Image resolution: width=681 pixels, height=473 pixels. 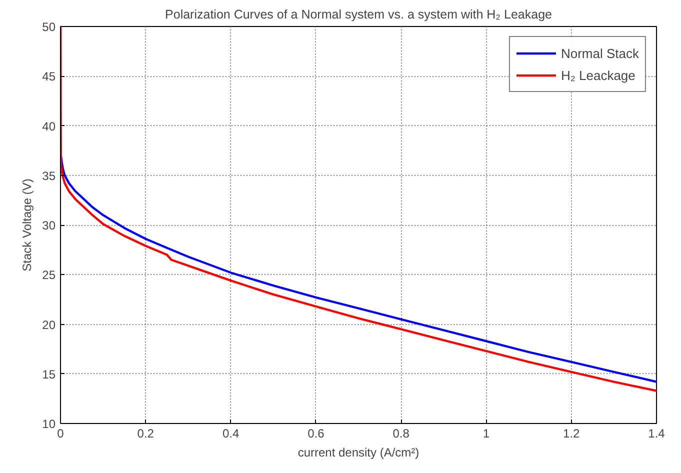 I want to click on x-tick-label: 0.2, so click(x=145, y=433).